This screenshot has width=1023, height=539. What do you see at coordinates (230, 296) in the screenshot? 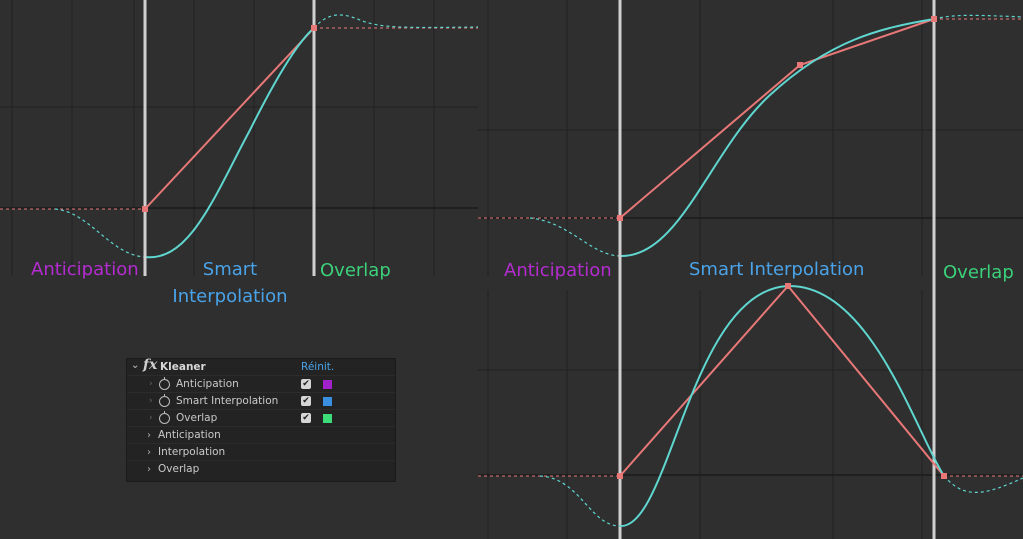
I see `left-smart-label-line2: Interpolation` at bounding box center [230, 296].